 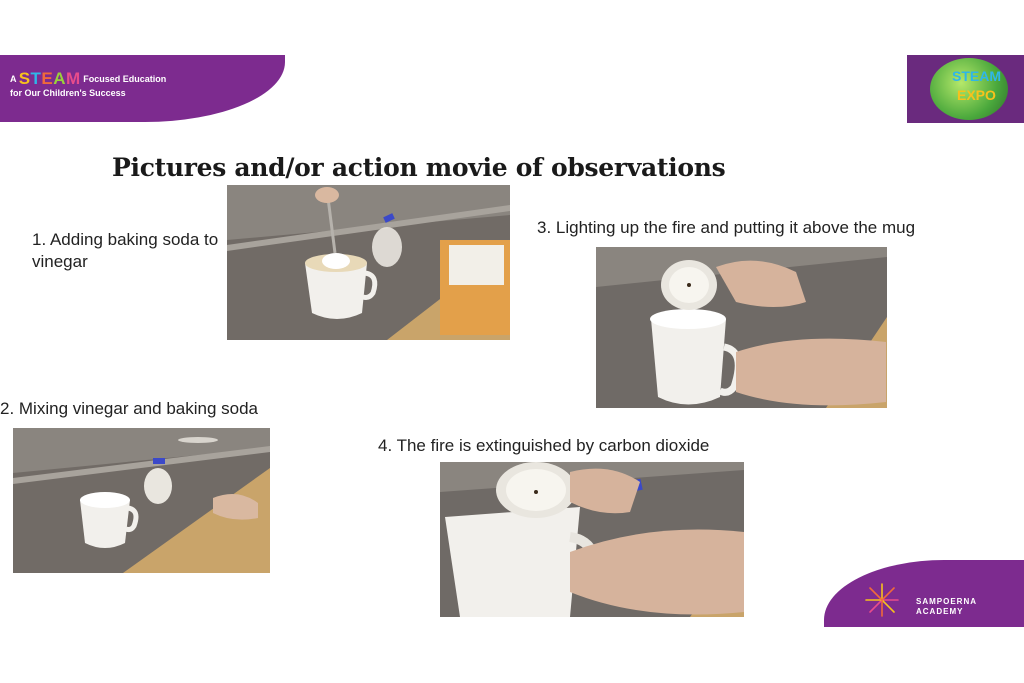 What do you see at coordinates (60, 78) in the screenshot?
I see `steam-letter-a: A` at bounding box center [60, 78].